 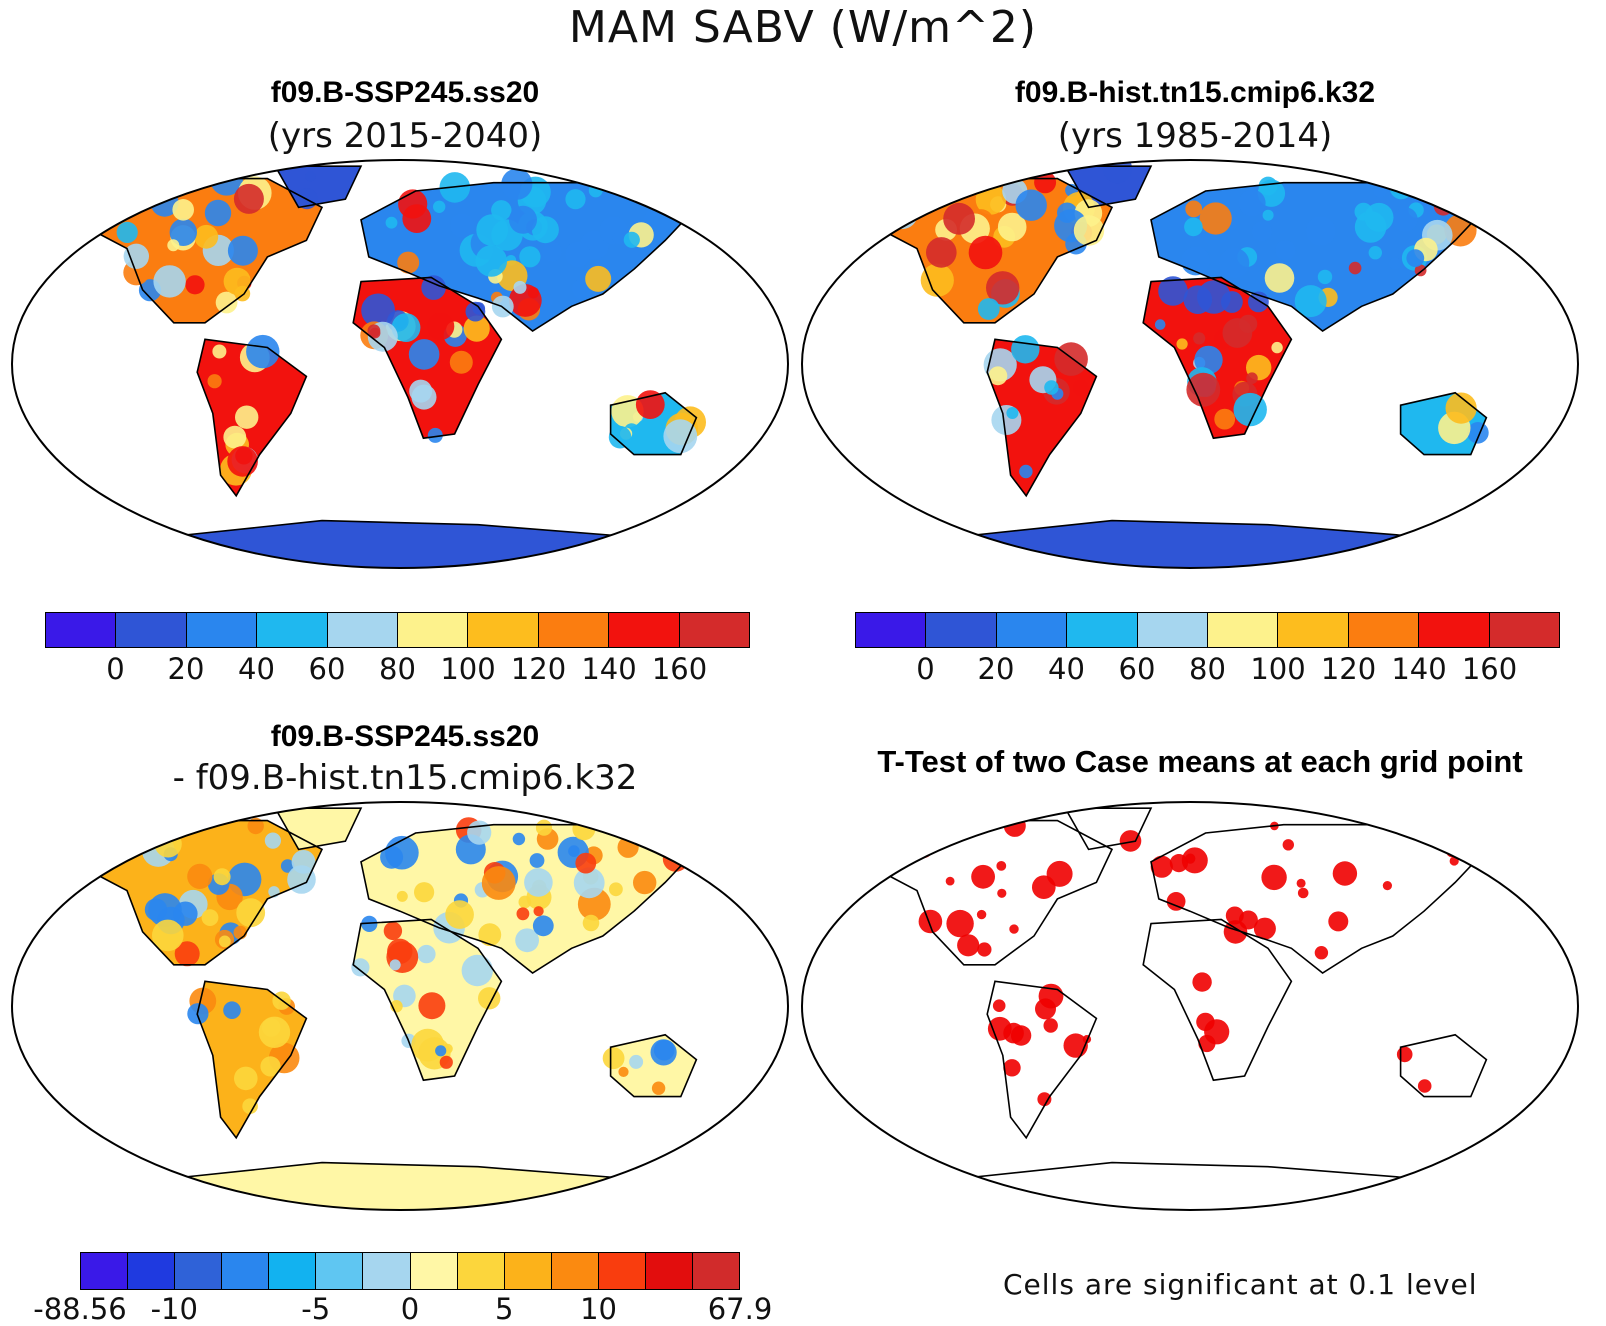 I want to click on colorbar-tick-label: 67.9, so click(x=740, y=1309).